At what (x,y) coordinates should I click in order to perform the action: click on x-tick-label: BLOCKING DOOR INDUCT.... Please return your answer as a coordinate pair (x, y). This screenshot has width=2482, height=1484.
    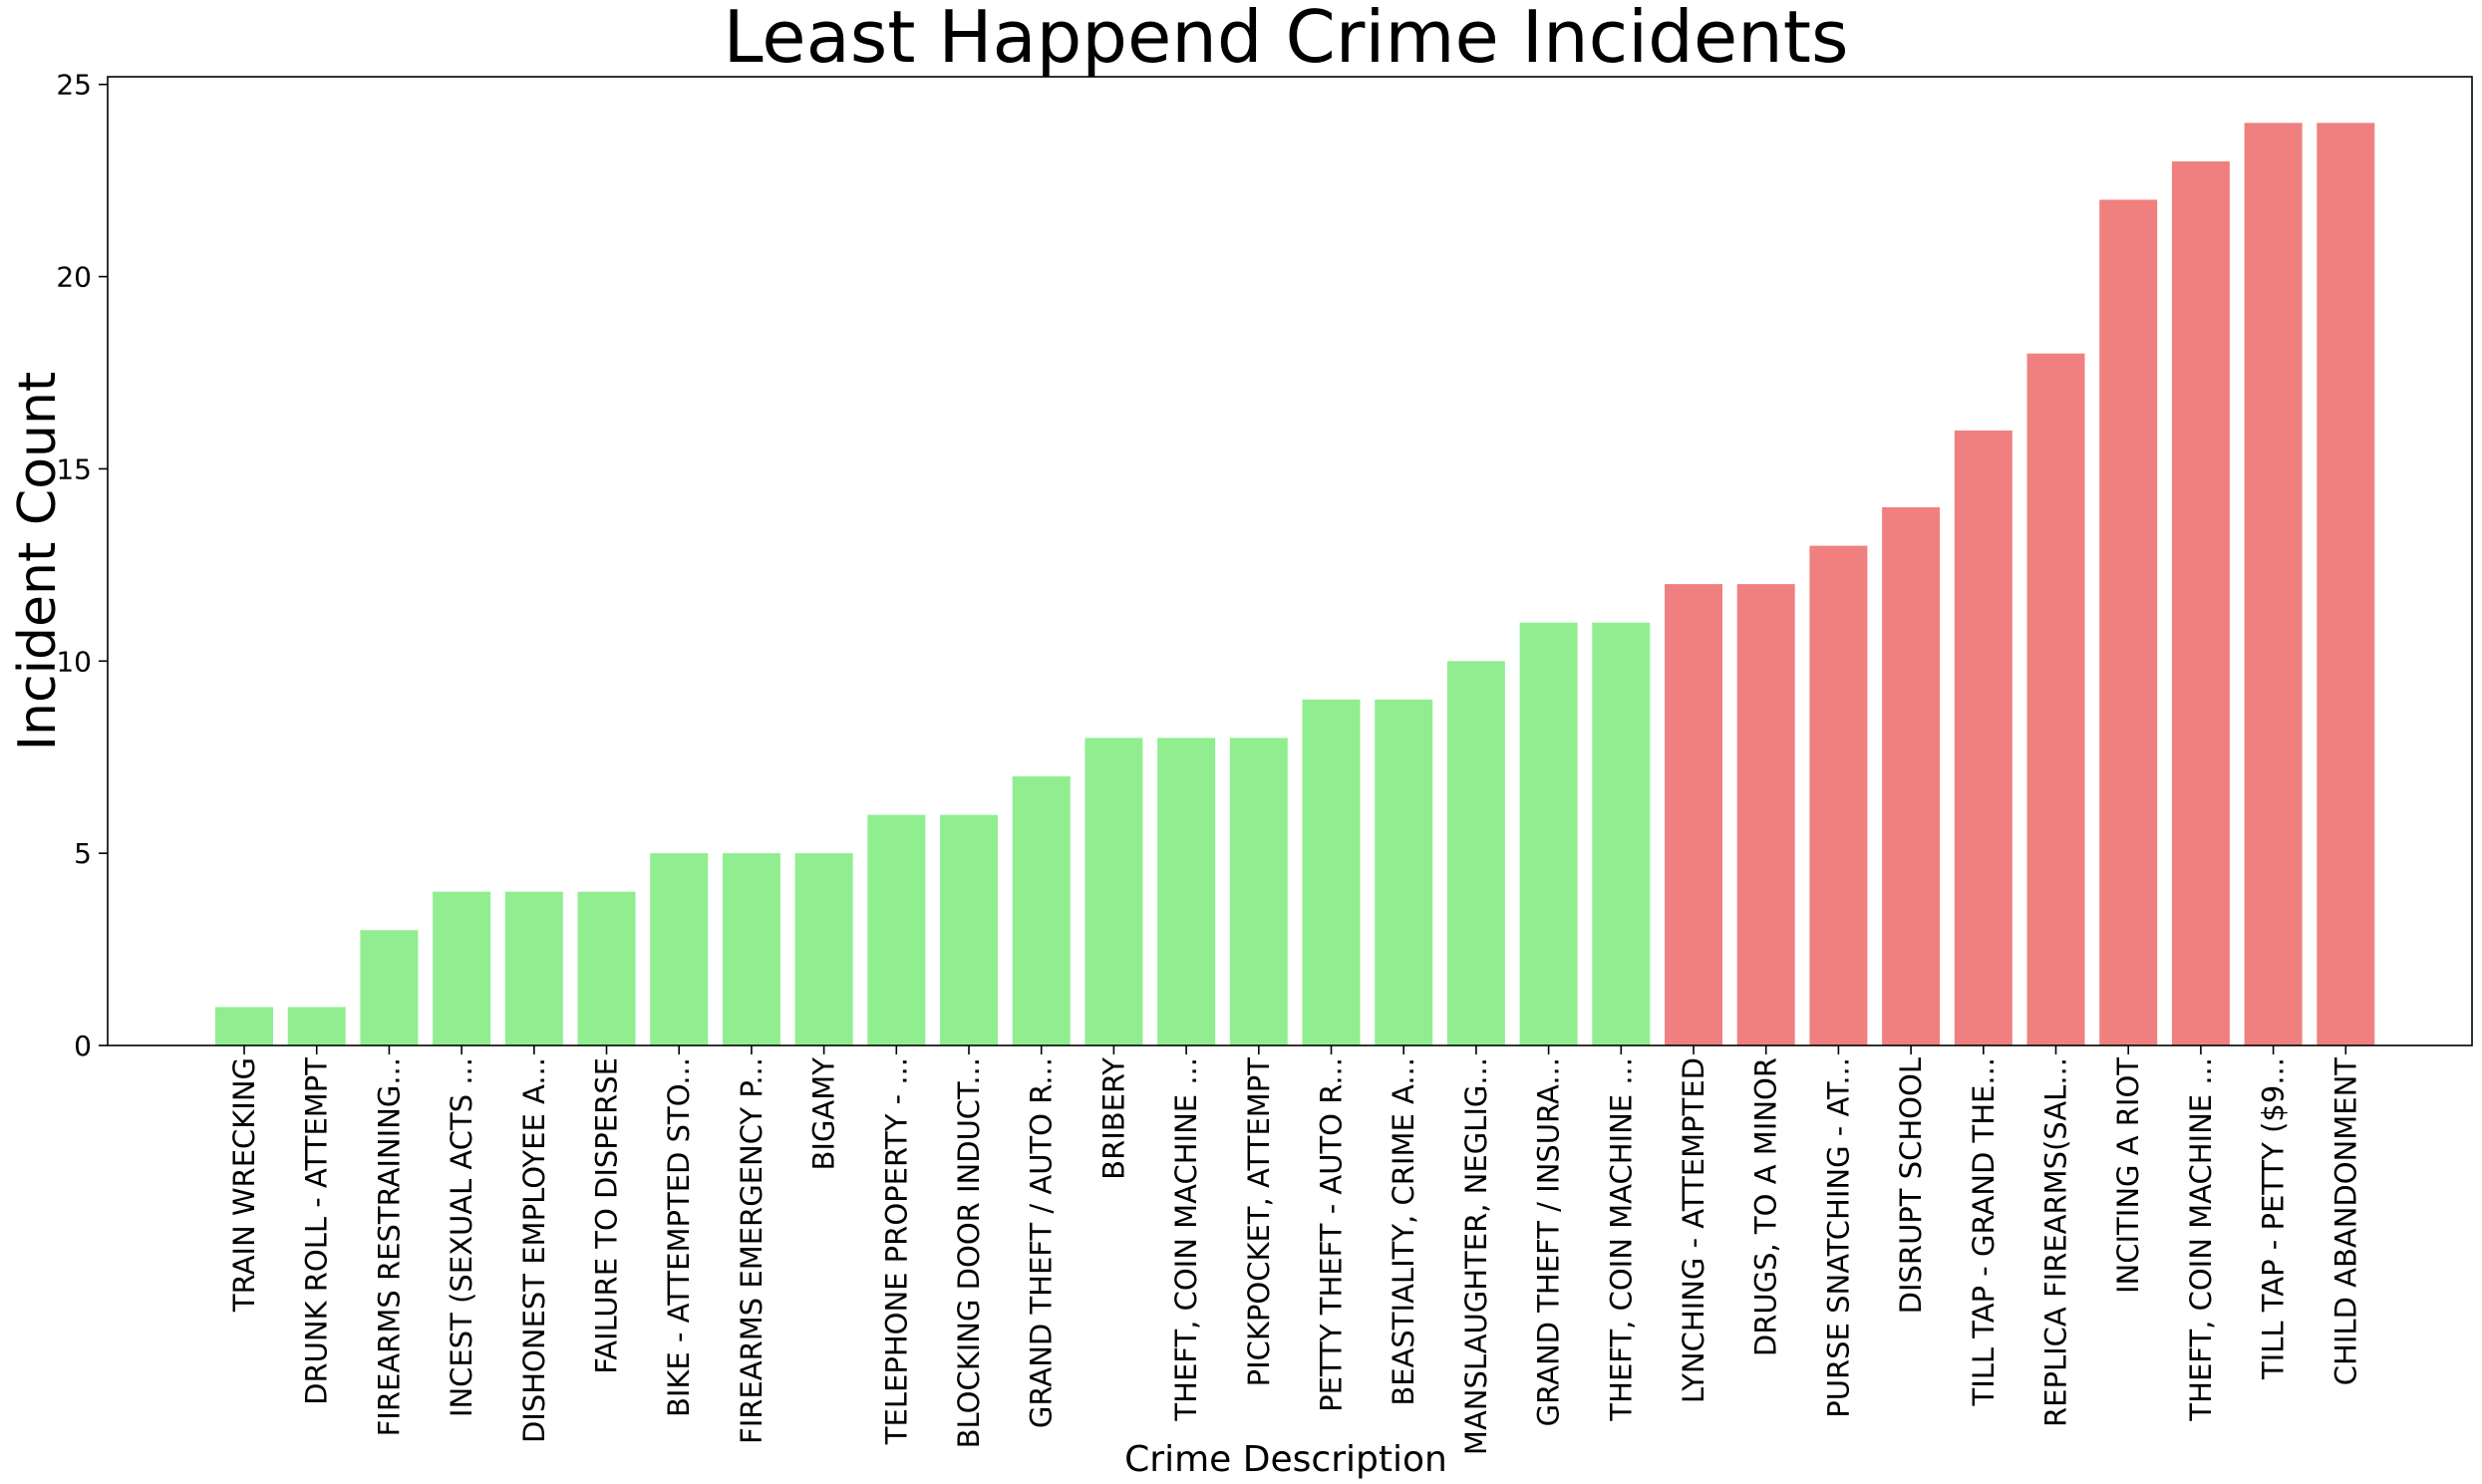
    Looking at the image, I should click on (969, 1252).